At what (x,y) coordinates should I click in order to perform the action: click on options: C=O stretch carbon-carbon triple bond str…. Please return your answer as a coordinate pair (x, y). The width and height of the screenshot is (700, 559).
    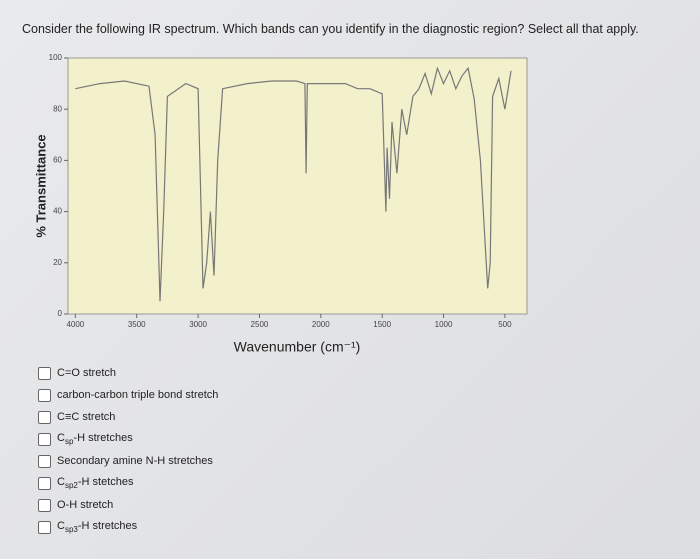
    Looking at the image, I should click on (128, 450).